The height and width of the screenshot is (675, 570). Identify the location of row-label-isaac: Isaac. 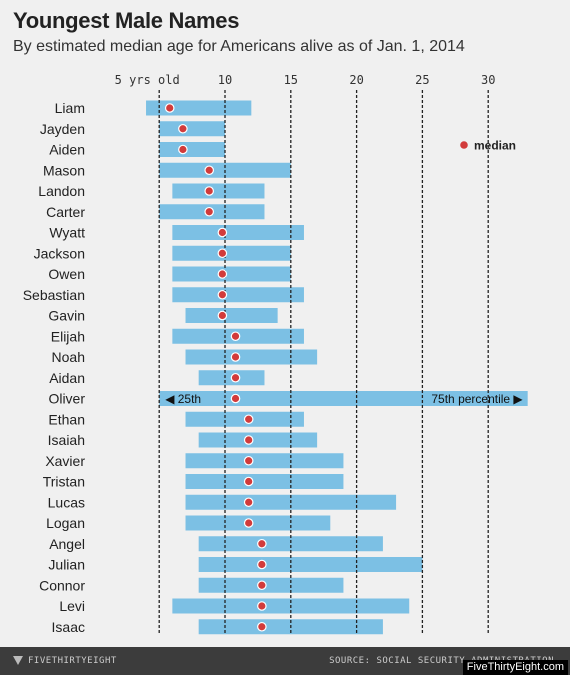
(68, 627).